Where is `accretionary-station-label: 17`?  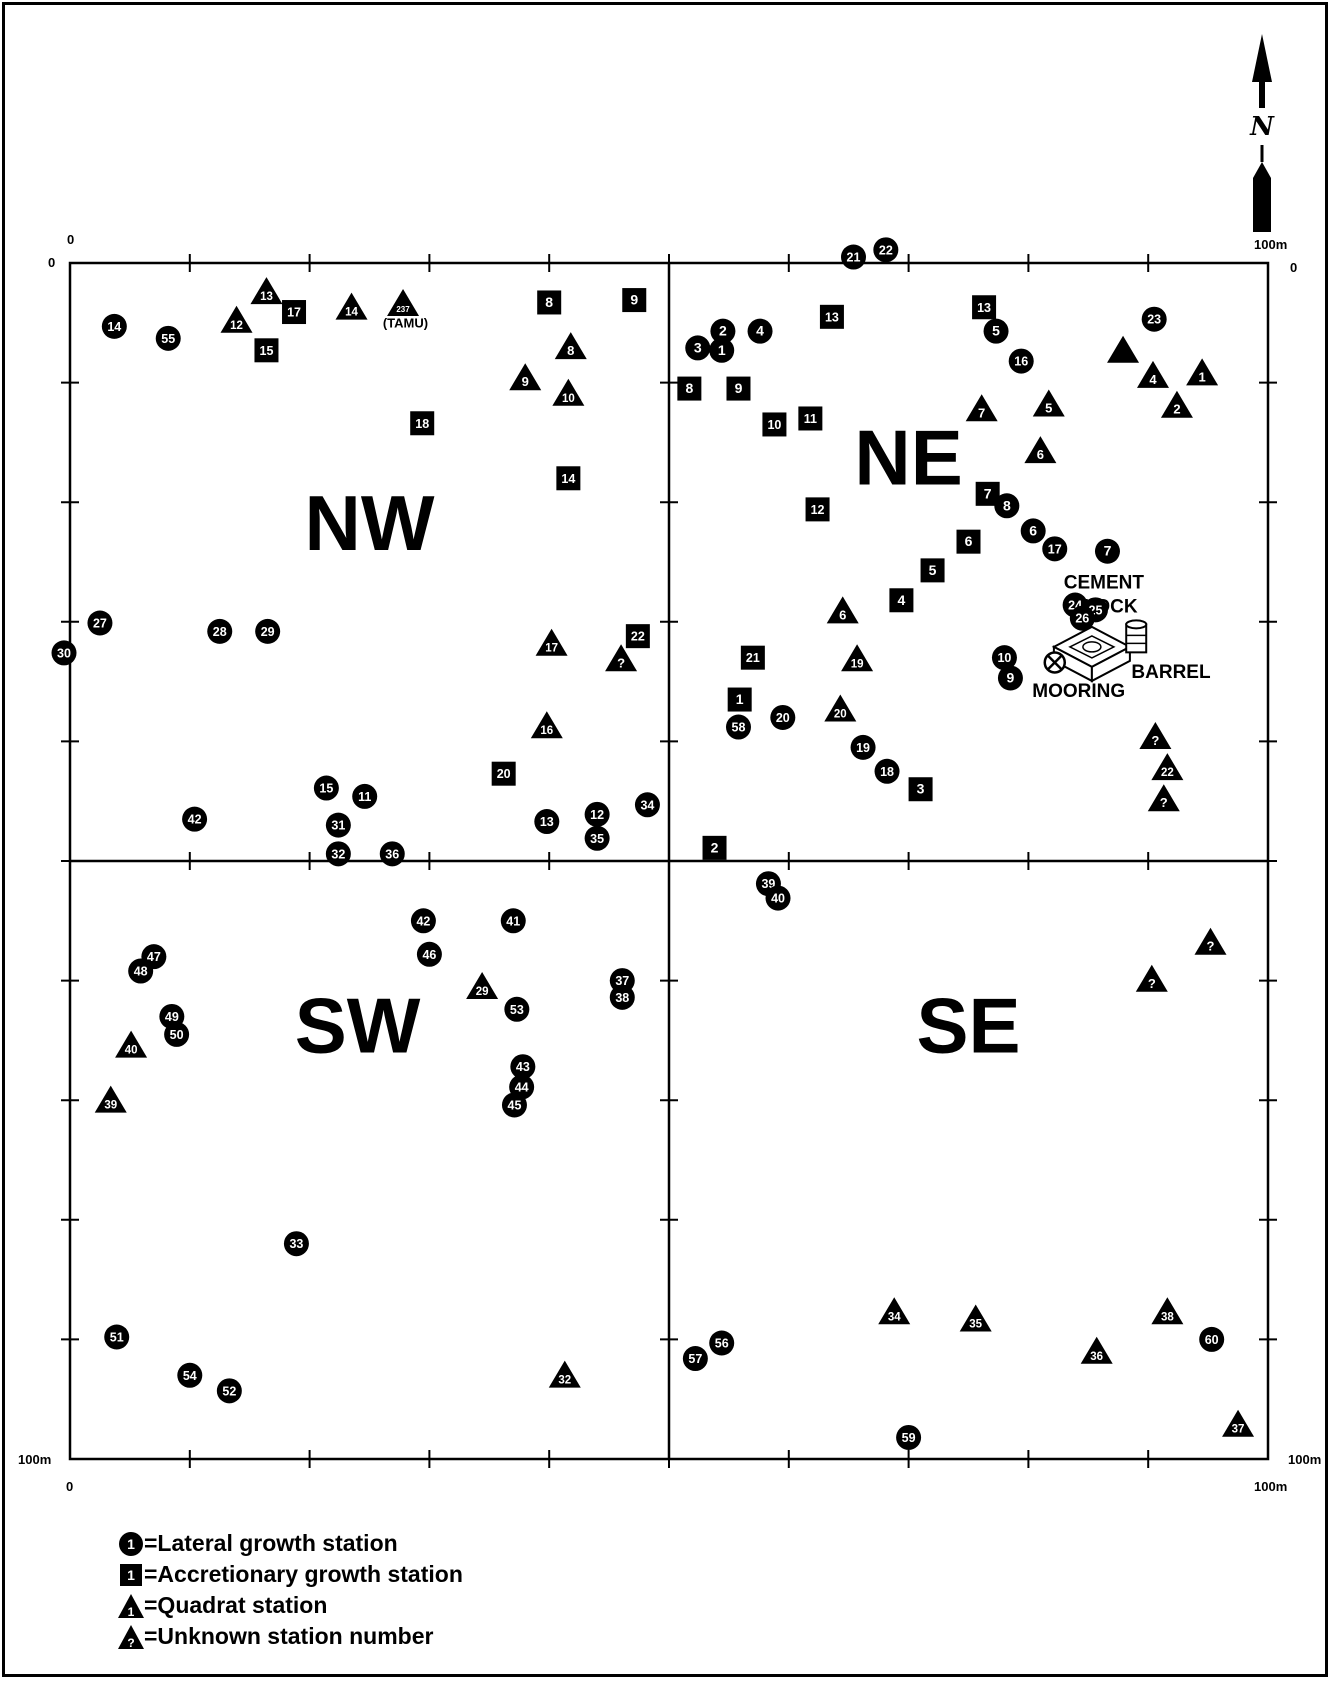
accretionary-station-label: 17 is located at coordinates (294, 313).